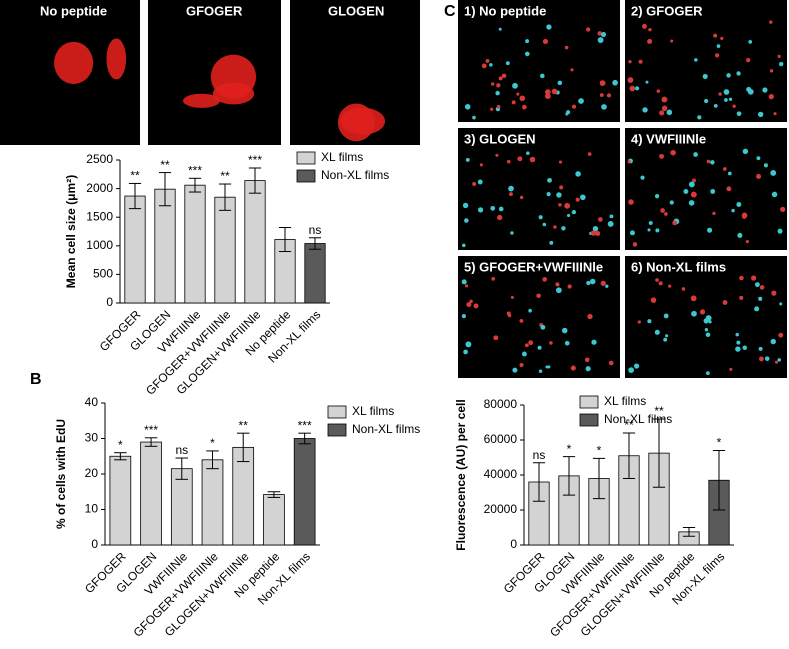  What do you see at coordinates (181, 450) in the screenshot?
I see `significance: ns` at bounding box center [181, 450].